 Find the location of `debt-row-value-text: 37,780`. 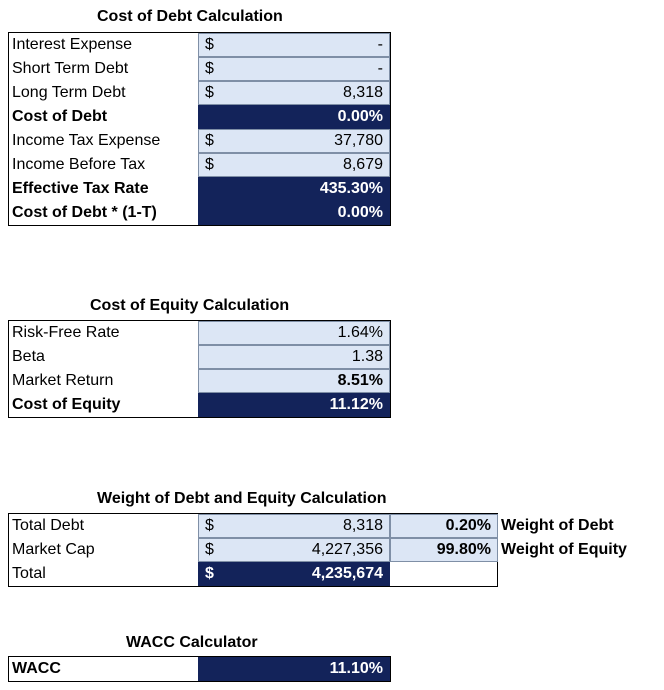

debt-row-value-text: 37,780 is located at coordinates (358, 140).